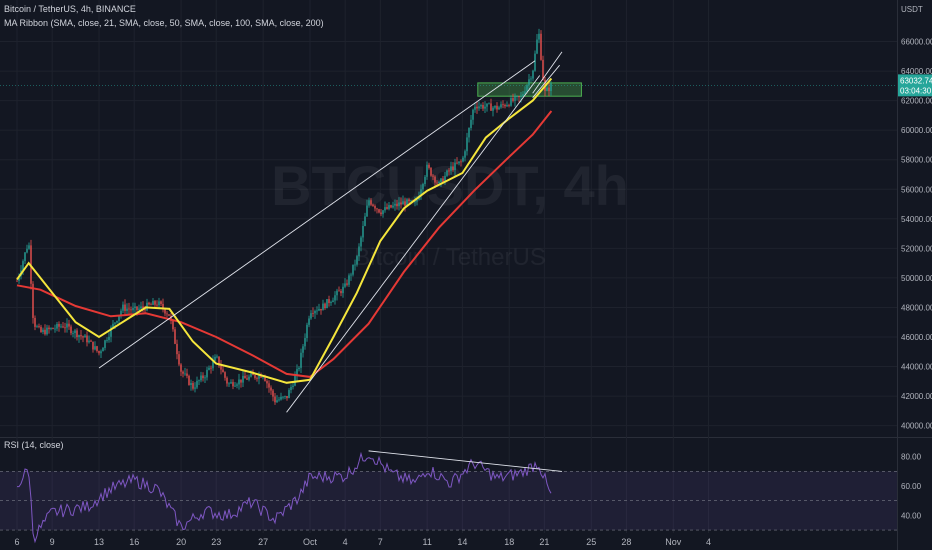 This screenshot has width=932, height=550. Describe the element at coordinates (916, 307) in the screenshot. I see `y-tick-label: 48000.00` at that location.